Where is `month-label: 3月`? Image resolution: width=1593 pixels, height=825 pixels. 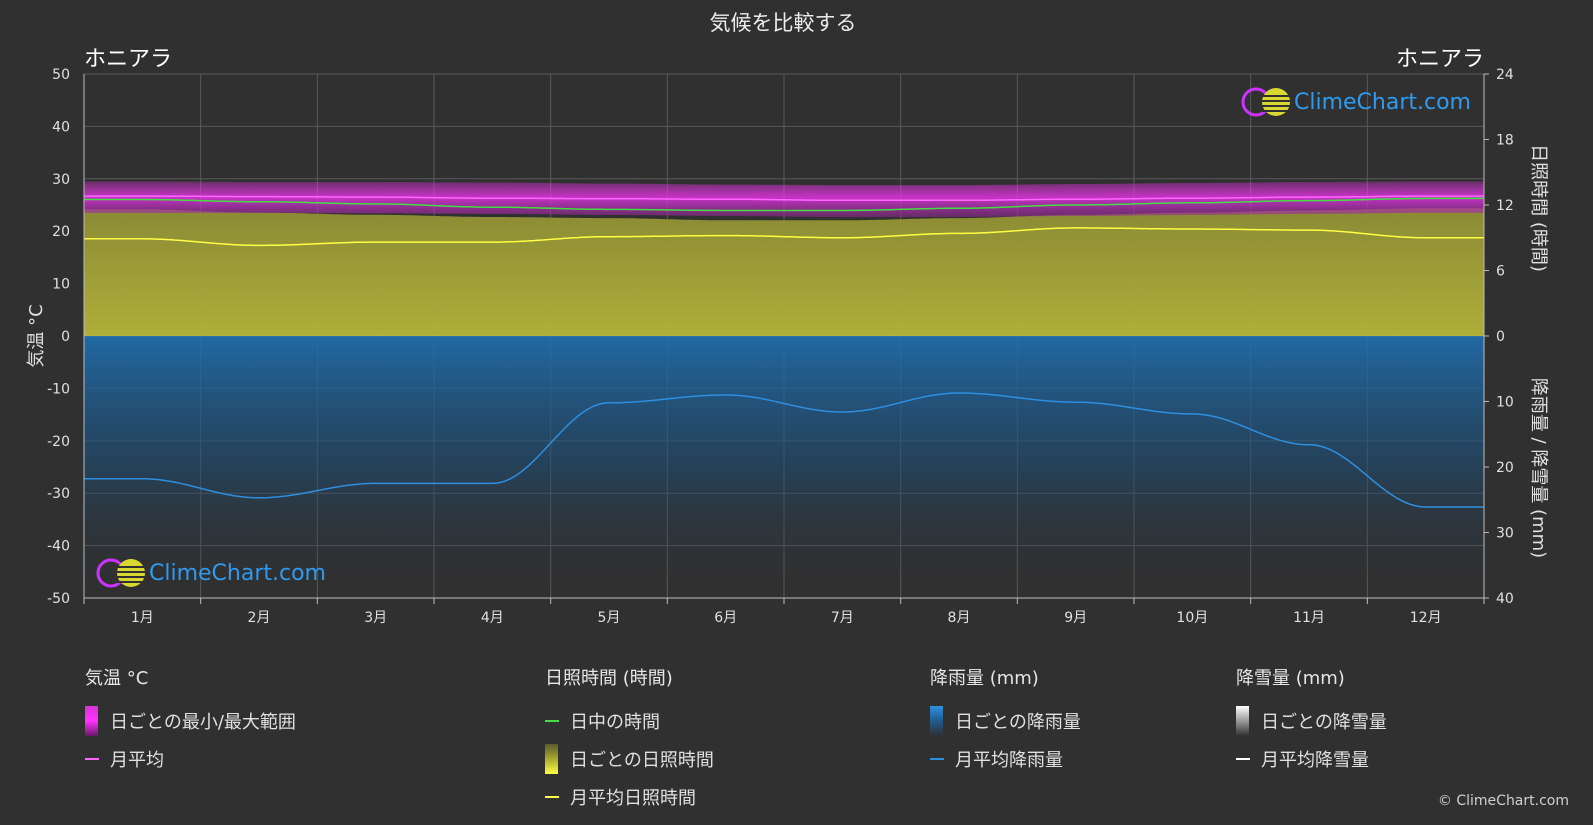 month-label: 3月 is located at coordinates (375, 618).